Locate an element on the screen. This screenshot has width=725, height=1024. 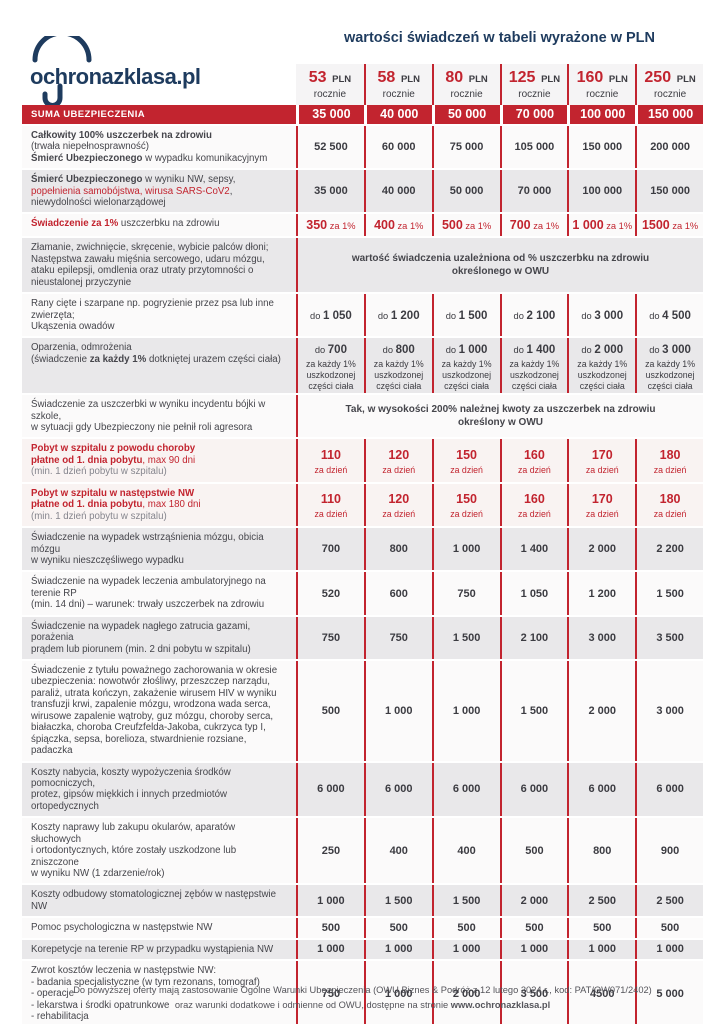
text-segment: Śmierć Ubezpieczonego is located at coordinates (87, 180).